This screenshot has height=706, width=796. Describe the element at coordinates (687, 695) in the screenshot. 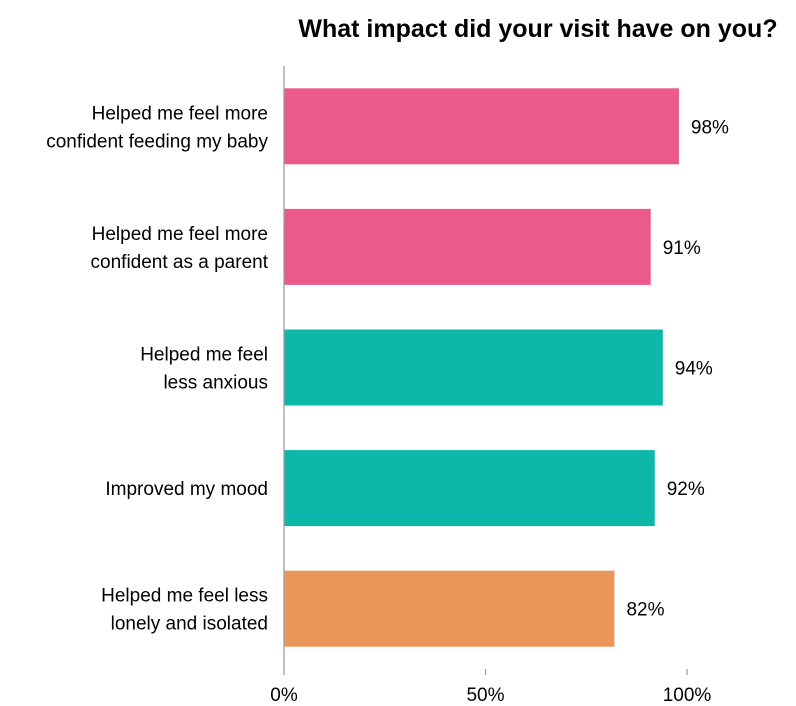

I see `x-tick-label-3: 100%` at that location.